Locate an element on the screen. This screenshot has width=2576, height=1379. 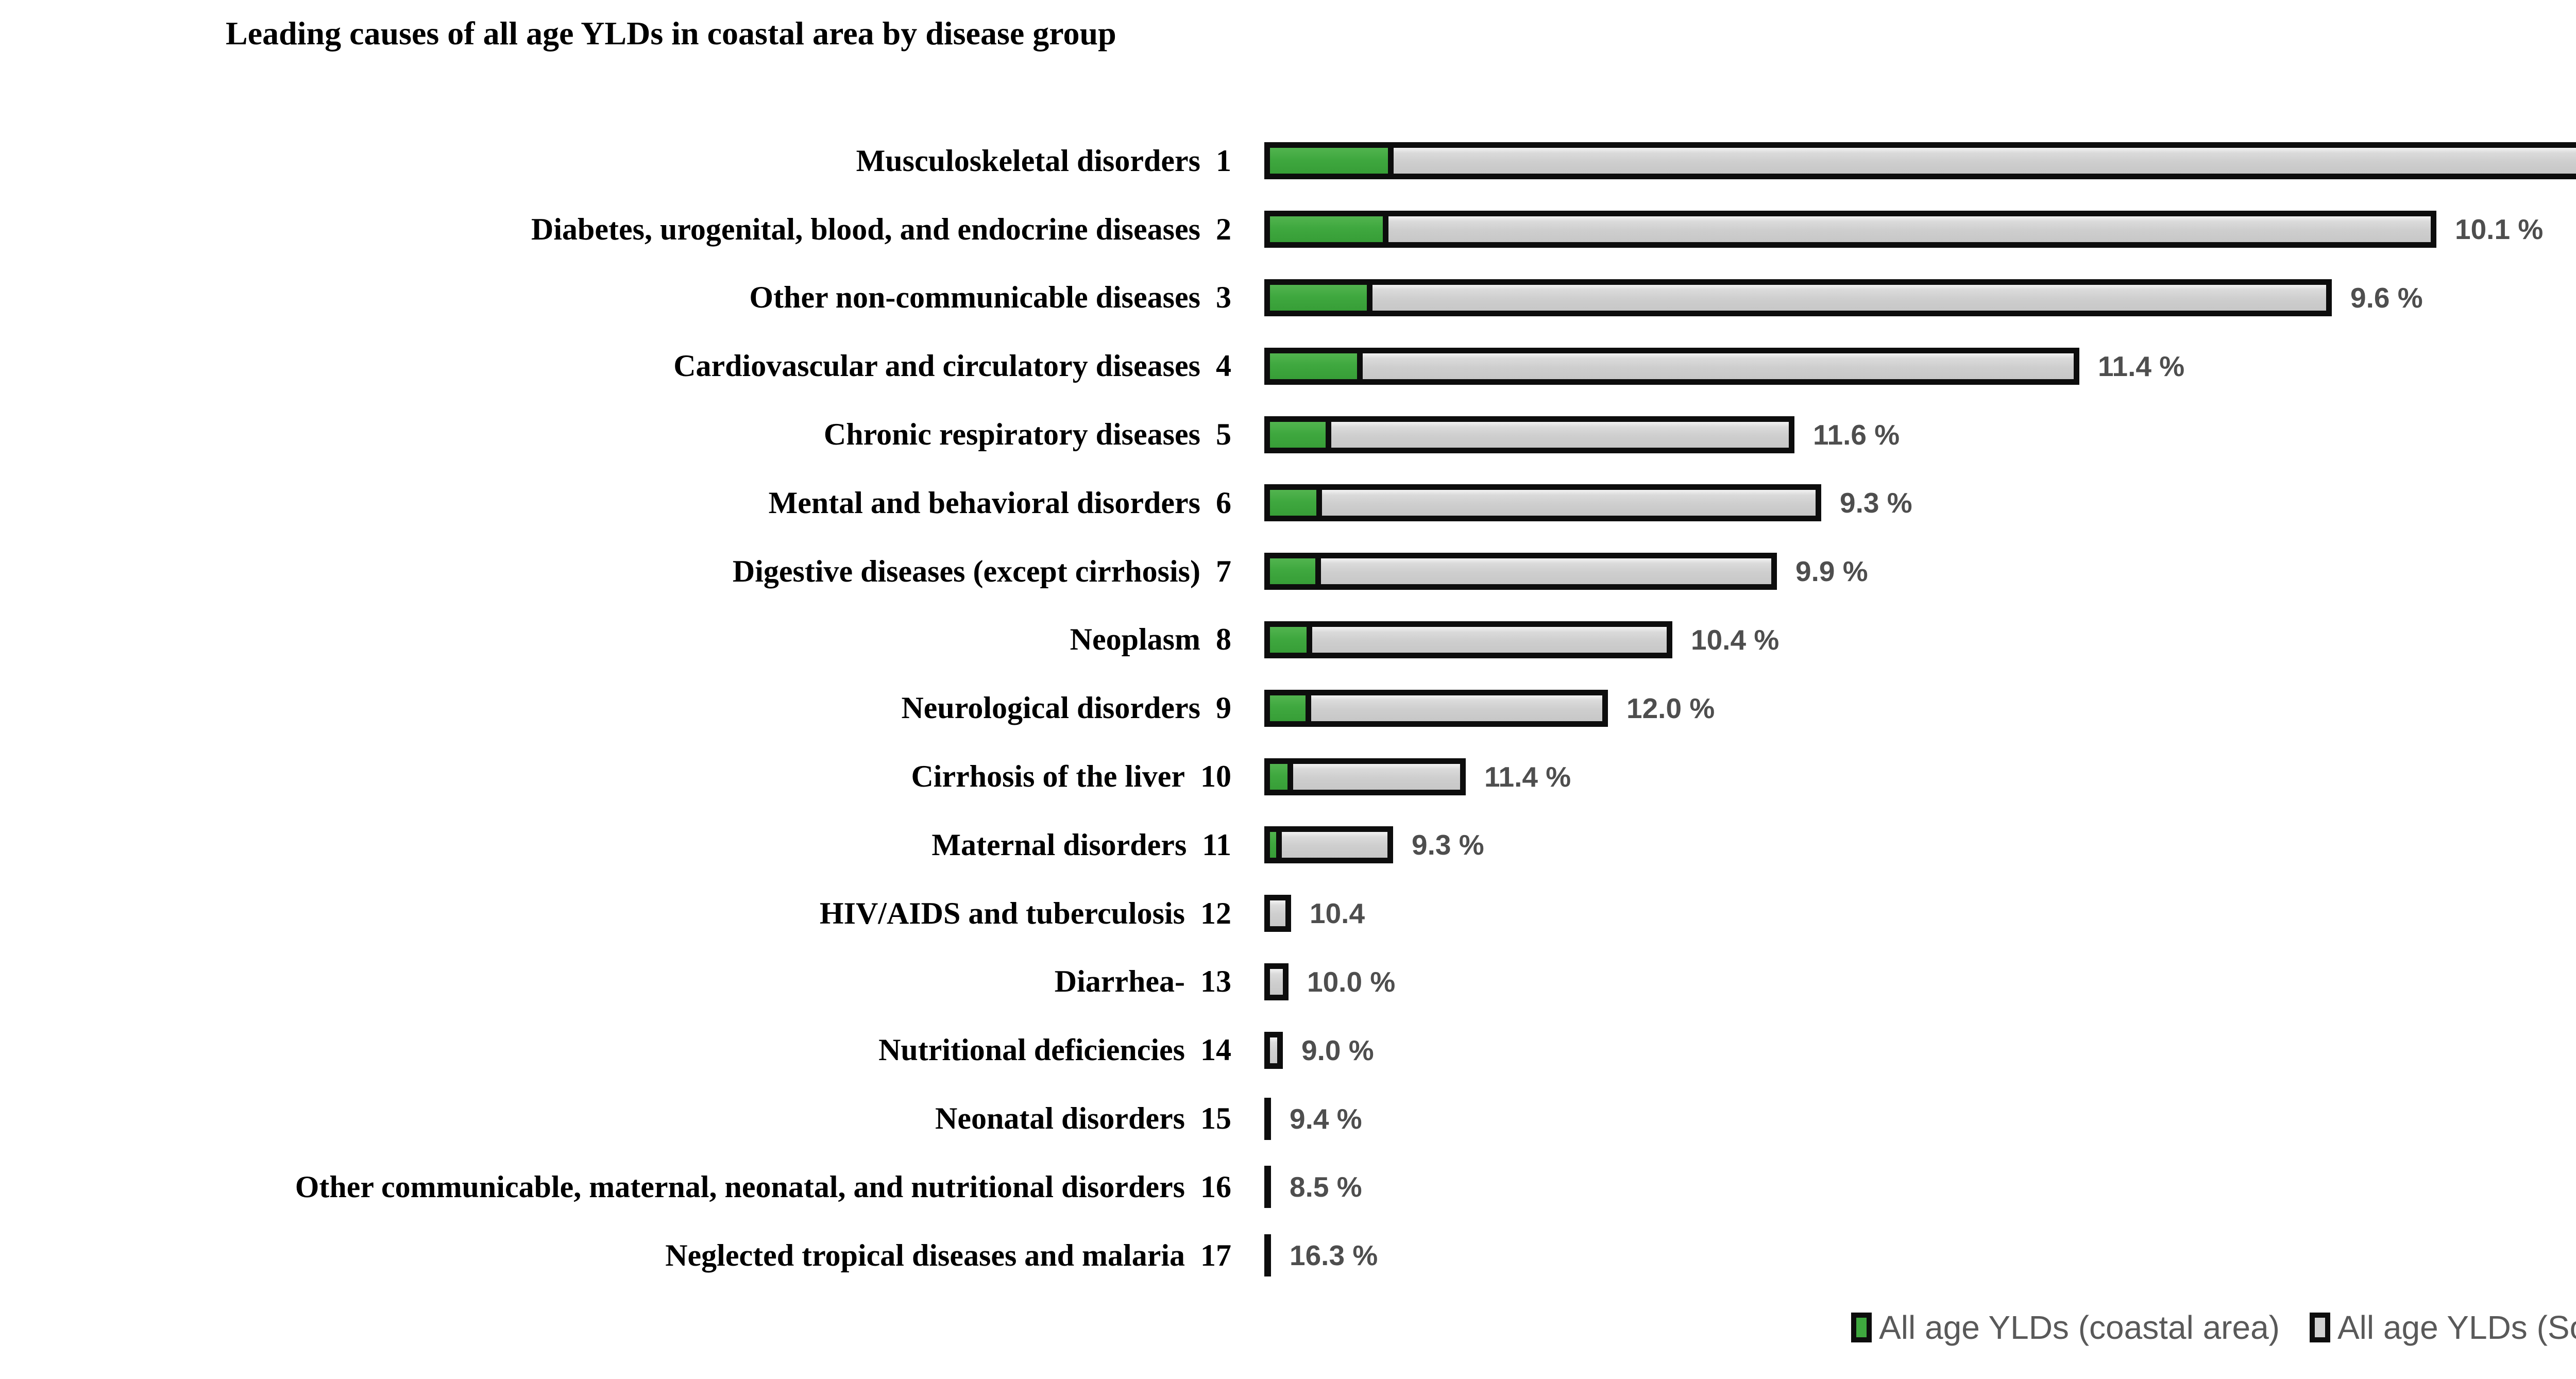
category-rank: 14 is located at coordinates (1215, 1050).